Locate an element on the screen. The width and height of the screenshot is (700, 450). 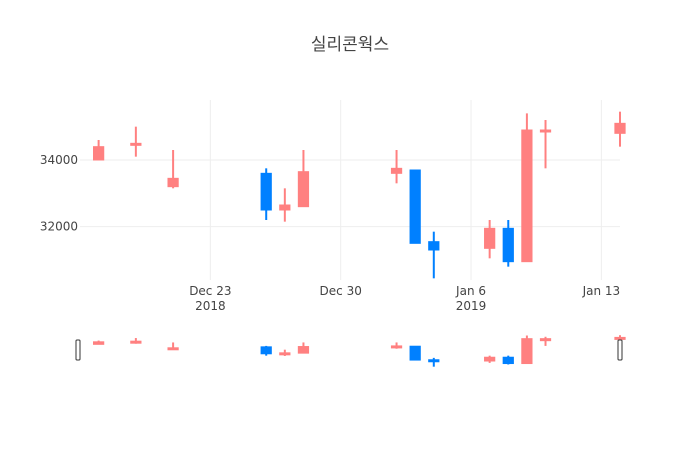
y-axis: 32000 34000 is located at coordinates (59, 193).